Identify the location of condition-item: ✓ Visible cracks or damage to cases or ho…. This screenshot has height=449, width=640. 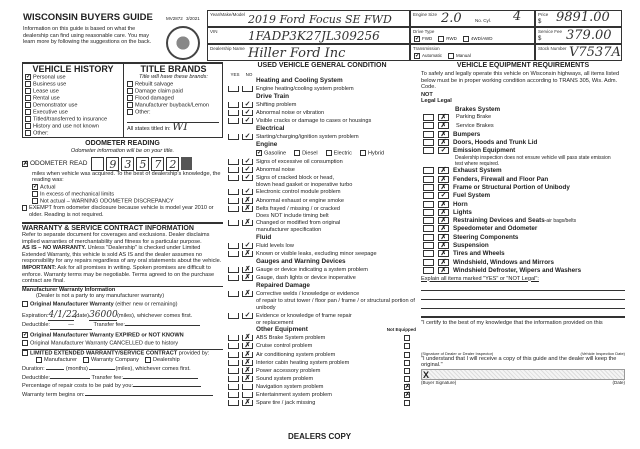
(322, 121).